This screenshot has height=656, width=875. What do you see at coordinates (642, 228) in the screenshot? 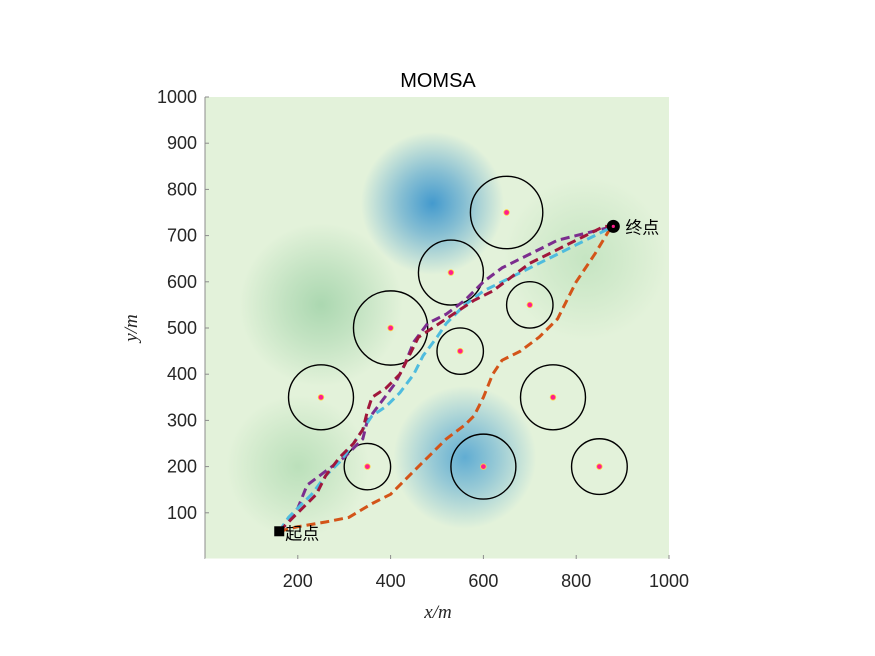
I see `end-label: 终点` at bounding box center [642, 228].